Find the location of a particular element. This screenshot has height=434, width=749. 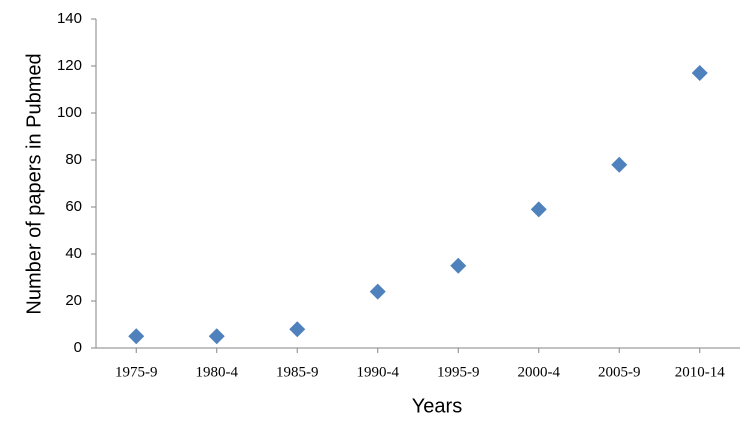

y-tick-label: 60 is located at coordinates (73, 206).